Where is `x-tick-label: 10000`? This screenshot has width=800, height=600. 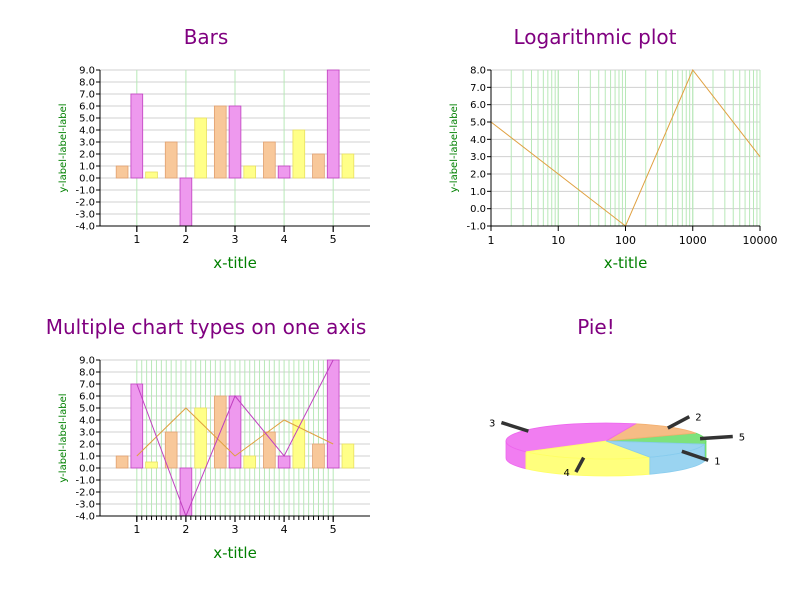 x-tick-label: 10000 is located at coordinates (760, 240).